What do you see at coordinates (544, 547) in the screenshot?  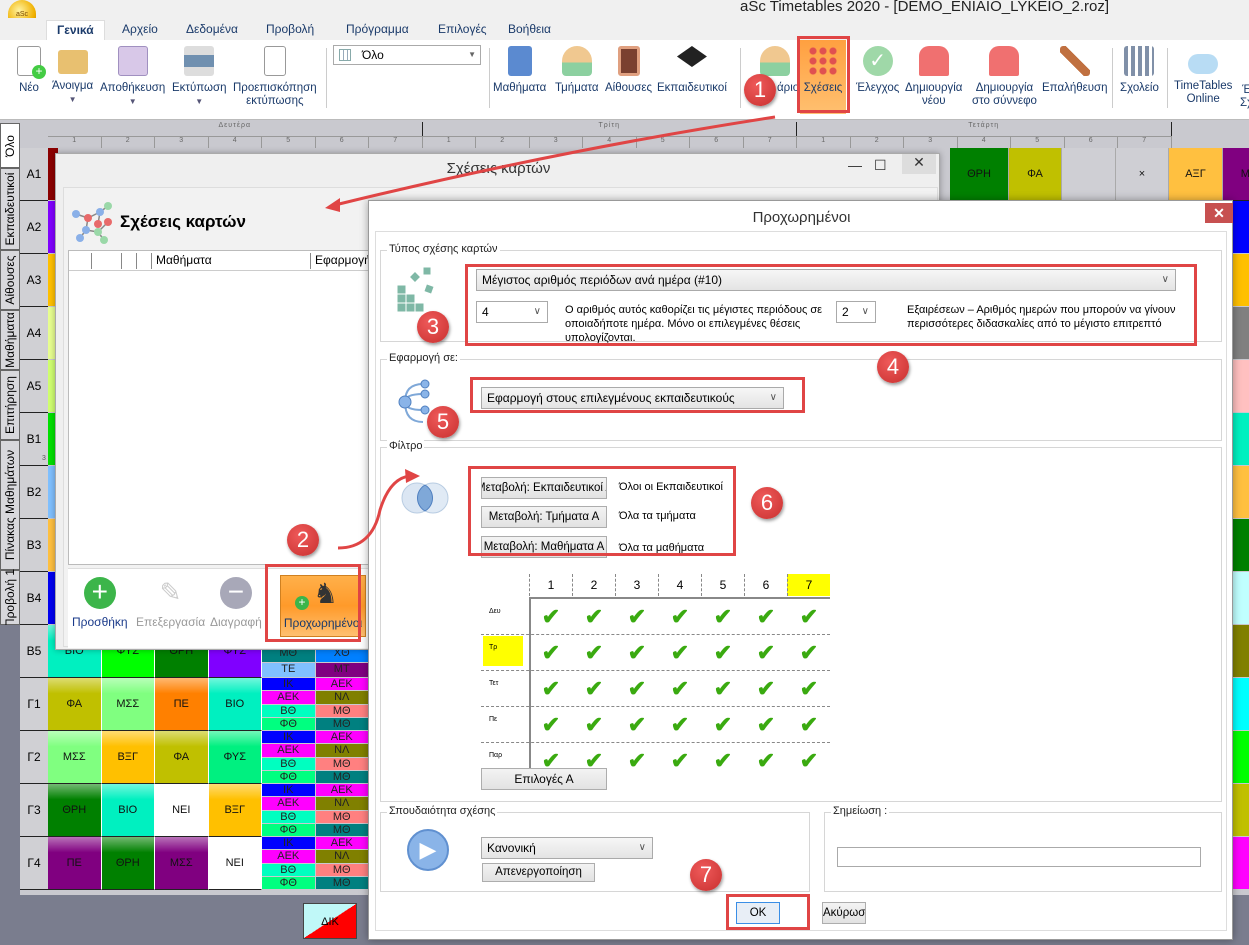 I see `change-subjects-button: Μεταβολή: Μαθήματα Α` at bounding box center [544, 547].